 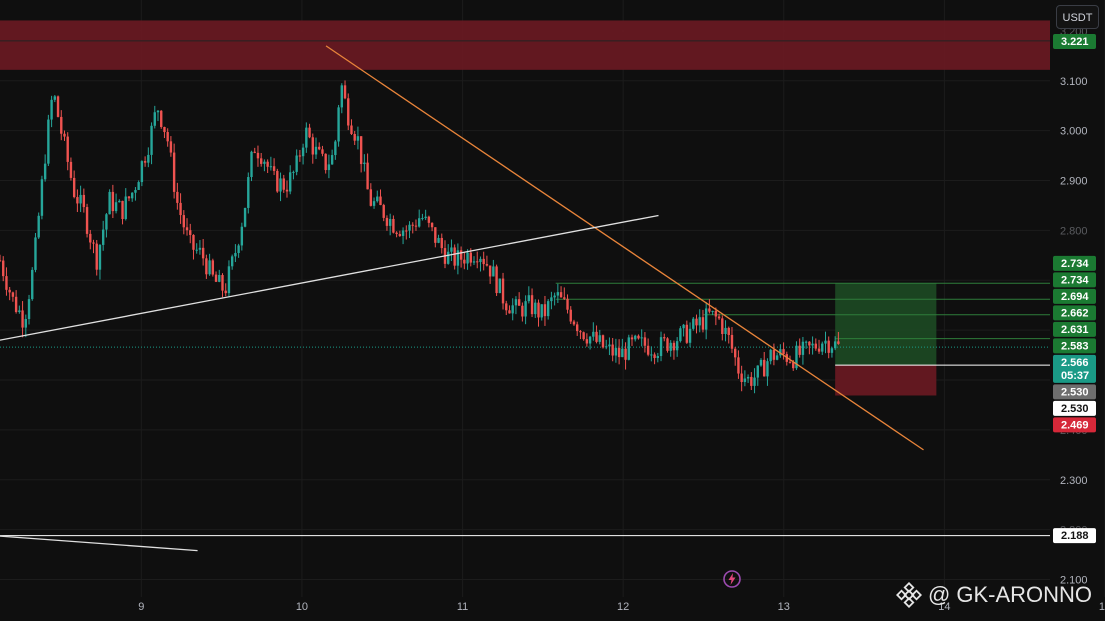 What do you see at coordinates (1024, 594) in the screenshot?
I see `watermark-handle: GK-ARONNO` at bounding box center [1024, 594].